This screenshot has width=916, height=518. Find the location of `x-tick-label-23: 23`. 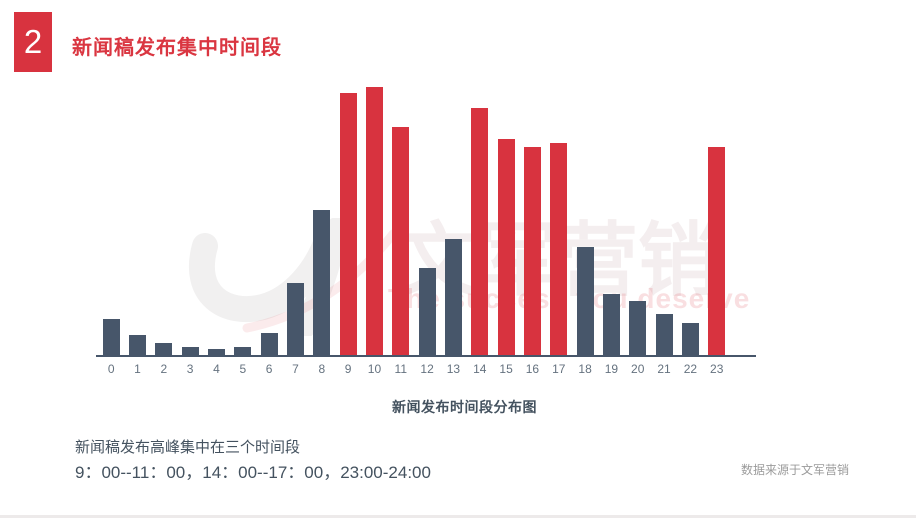

x-tick-label-23: 23 is located at coordinates (717, 369).